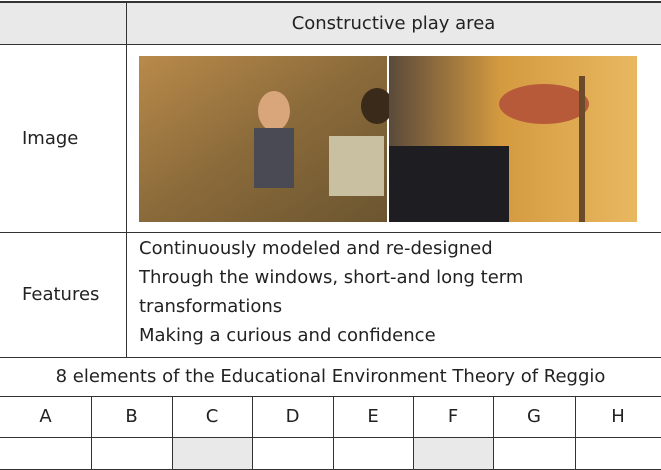 The width and height of the screenshot is (661, 470). What do you see at coordinates (393, 23) in the screenshot?
I see `header-title: Constructive play area` at bounding box center [393, 23].